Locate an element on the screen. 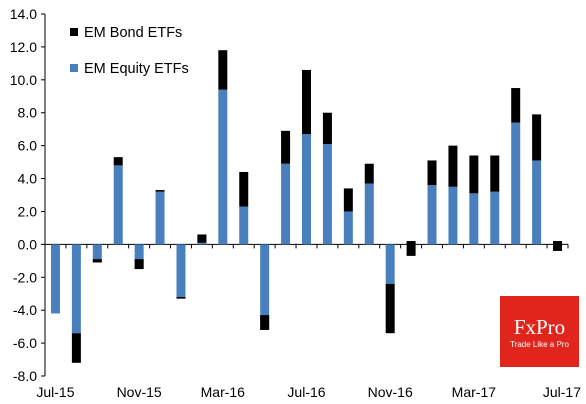 The width and height of the screenshot is (586, 404). y-tick-label: 4.0 is located at coordinates (28, 179).